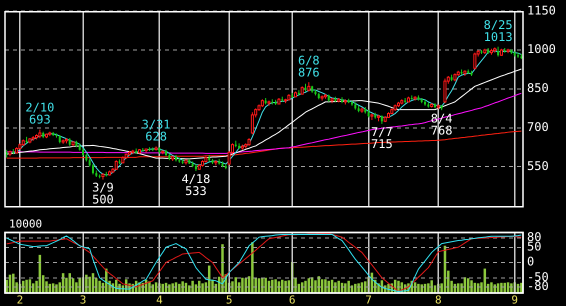 Image resolution: width=566 pixels, height=306 pixels. I want to click on x-tick-label: 4, so click(160, 299).